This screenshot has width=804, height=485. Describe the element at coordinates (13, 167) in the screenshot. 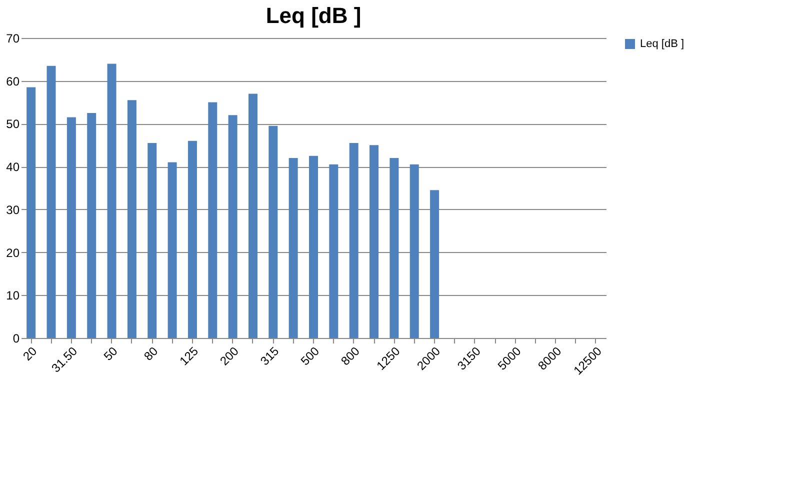

I see `y-tick-label: 40` at that location.